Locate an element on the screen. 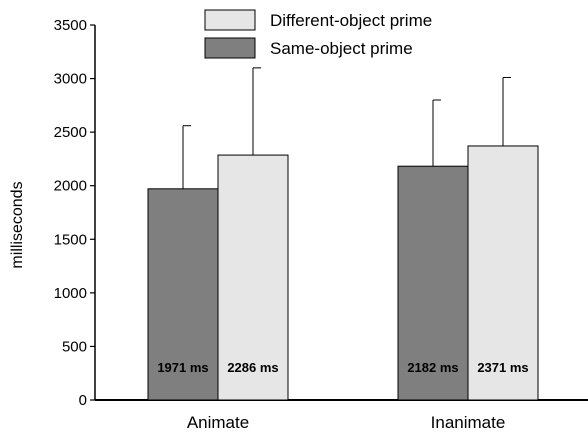  bar-animate-different is located at coordinates (253, 277).